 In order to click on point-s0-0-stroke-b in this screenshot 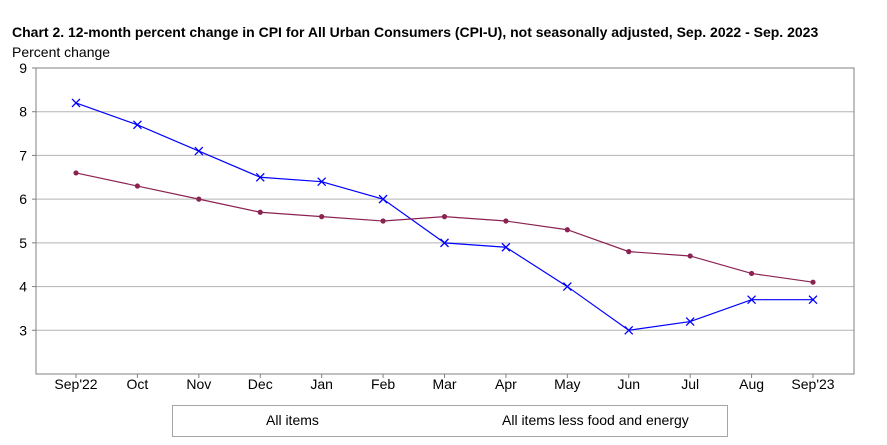, I will do `click(76, 103)`.